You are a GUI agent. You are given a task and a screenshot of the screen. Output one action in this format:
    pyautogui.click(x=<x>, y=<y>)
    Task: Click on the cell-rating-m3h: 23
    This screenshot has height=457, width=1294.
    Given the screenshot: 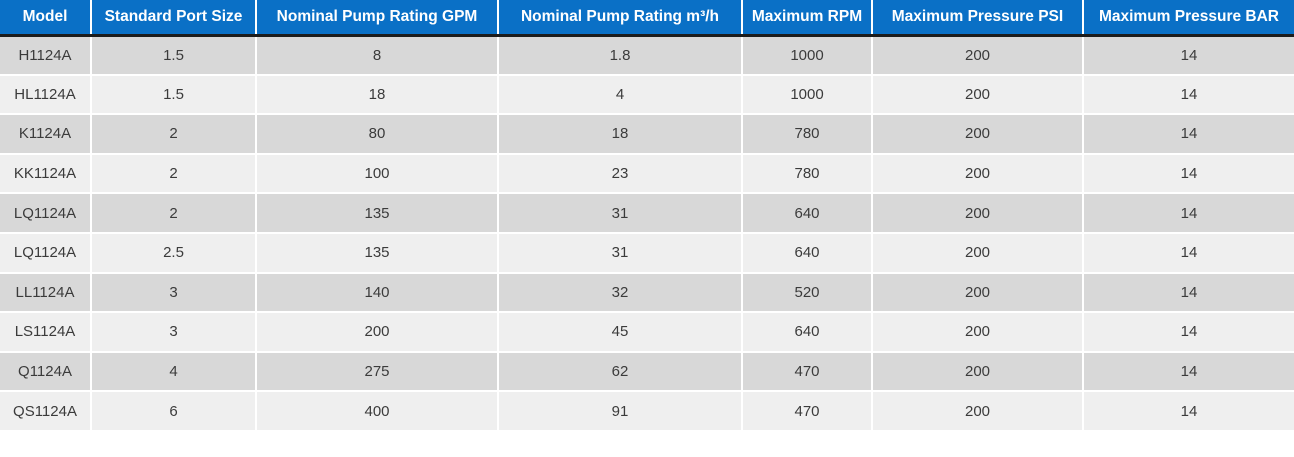 What is the action you would take?
    pyautogui.click(x=620, y=174)
    